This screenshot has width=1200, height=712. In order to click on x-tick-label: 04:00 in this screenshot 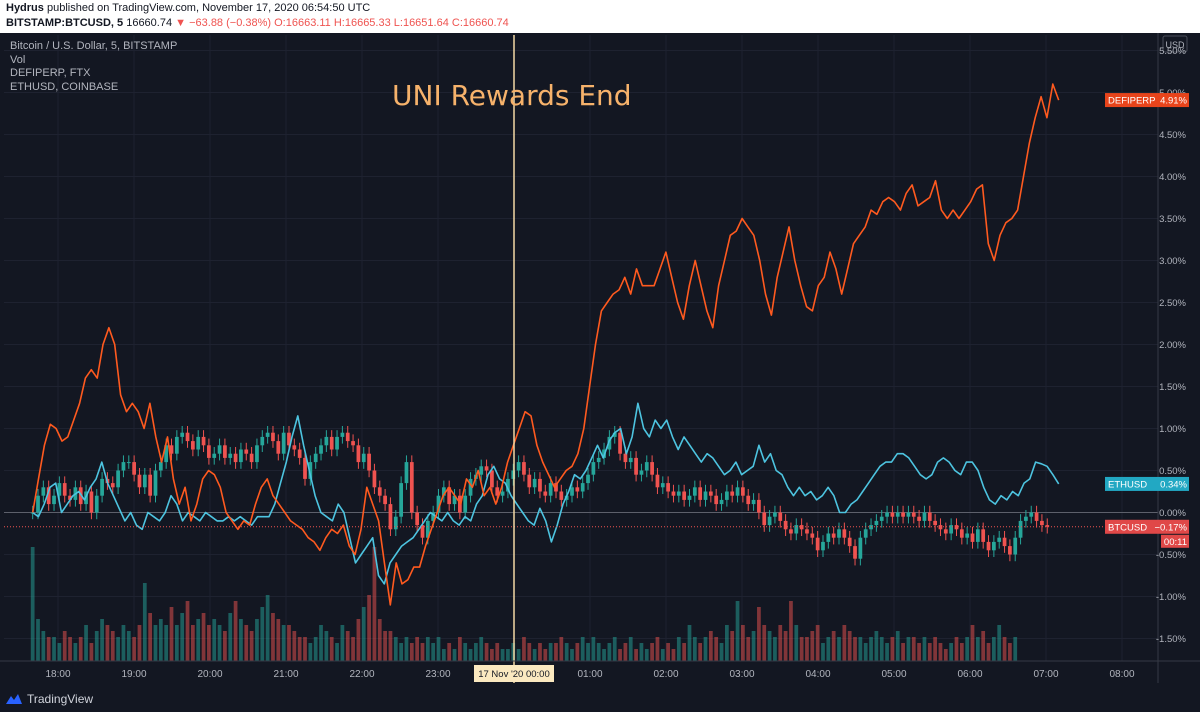, I will do `click(817, 674)`.